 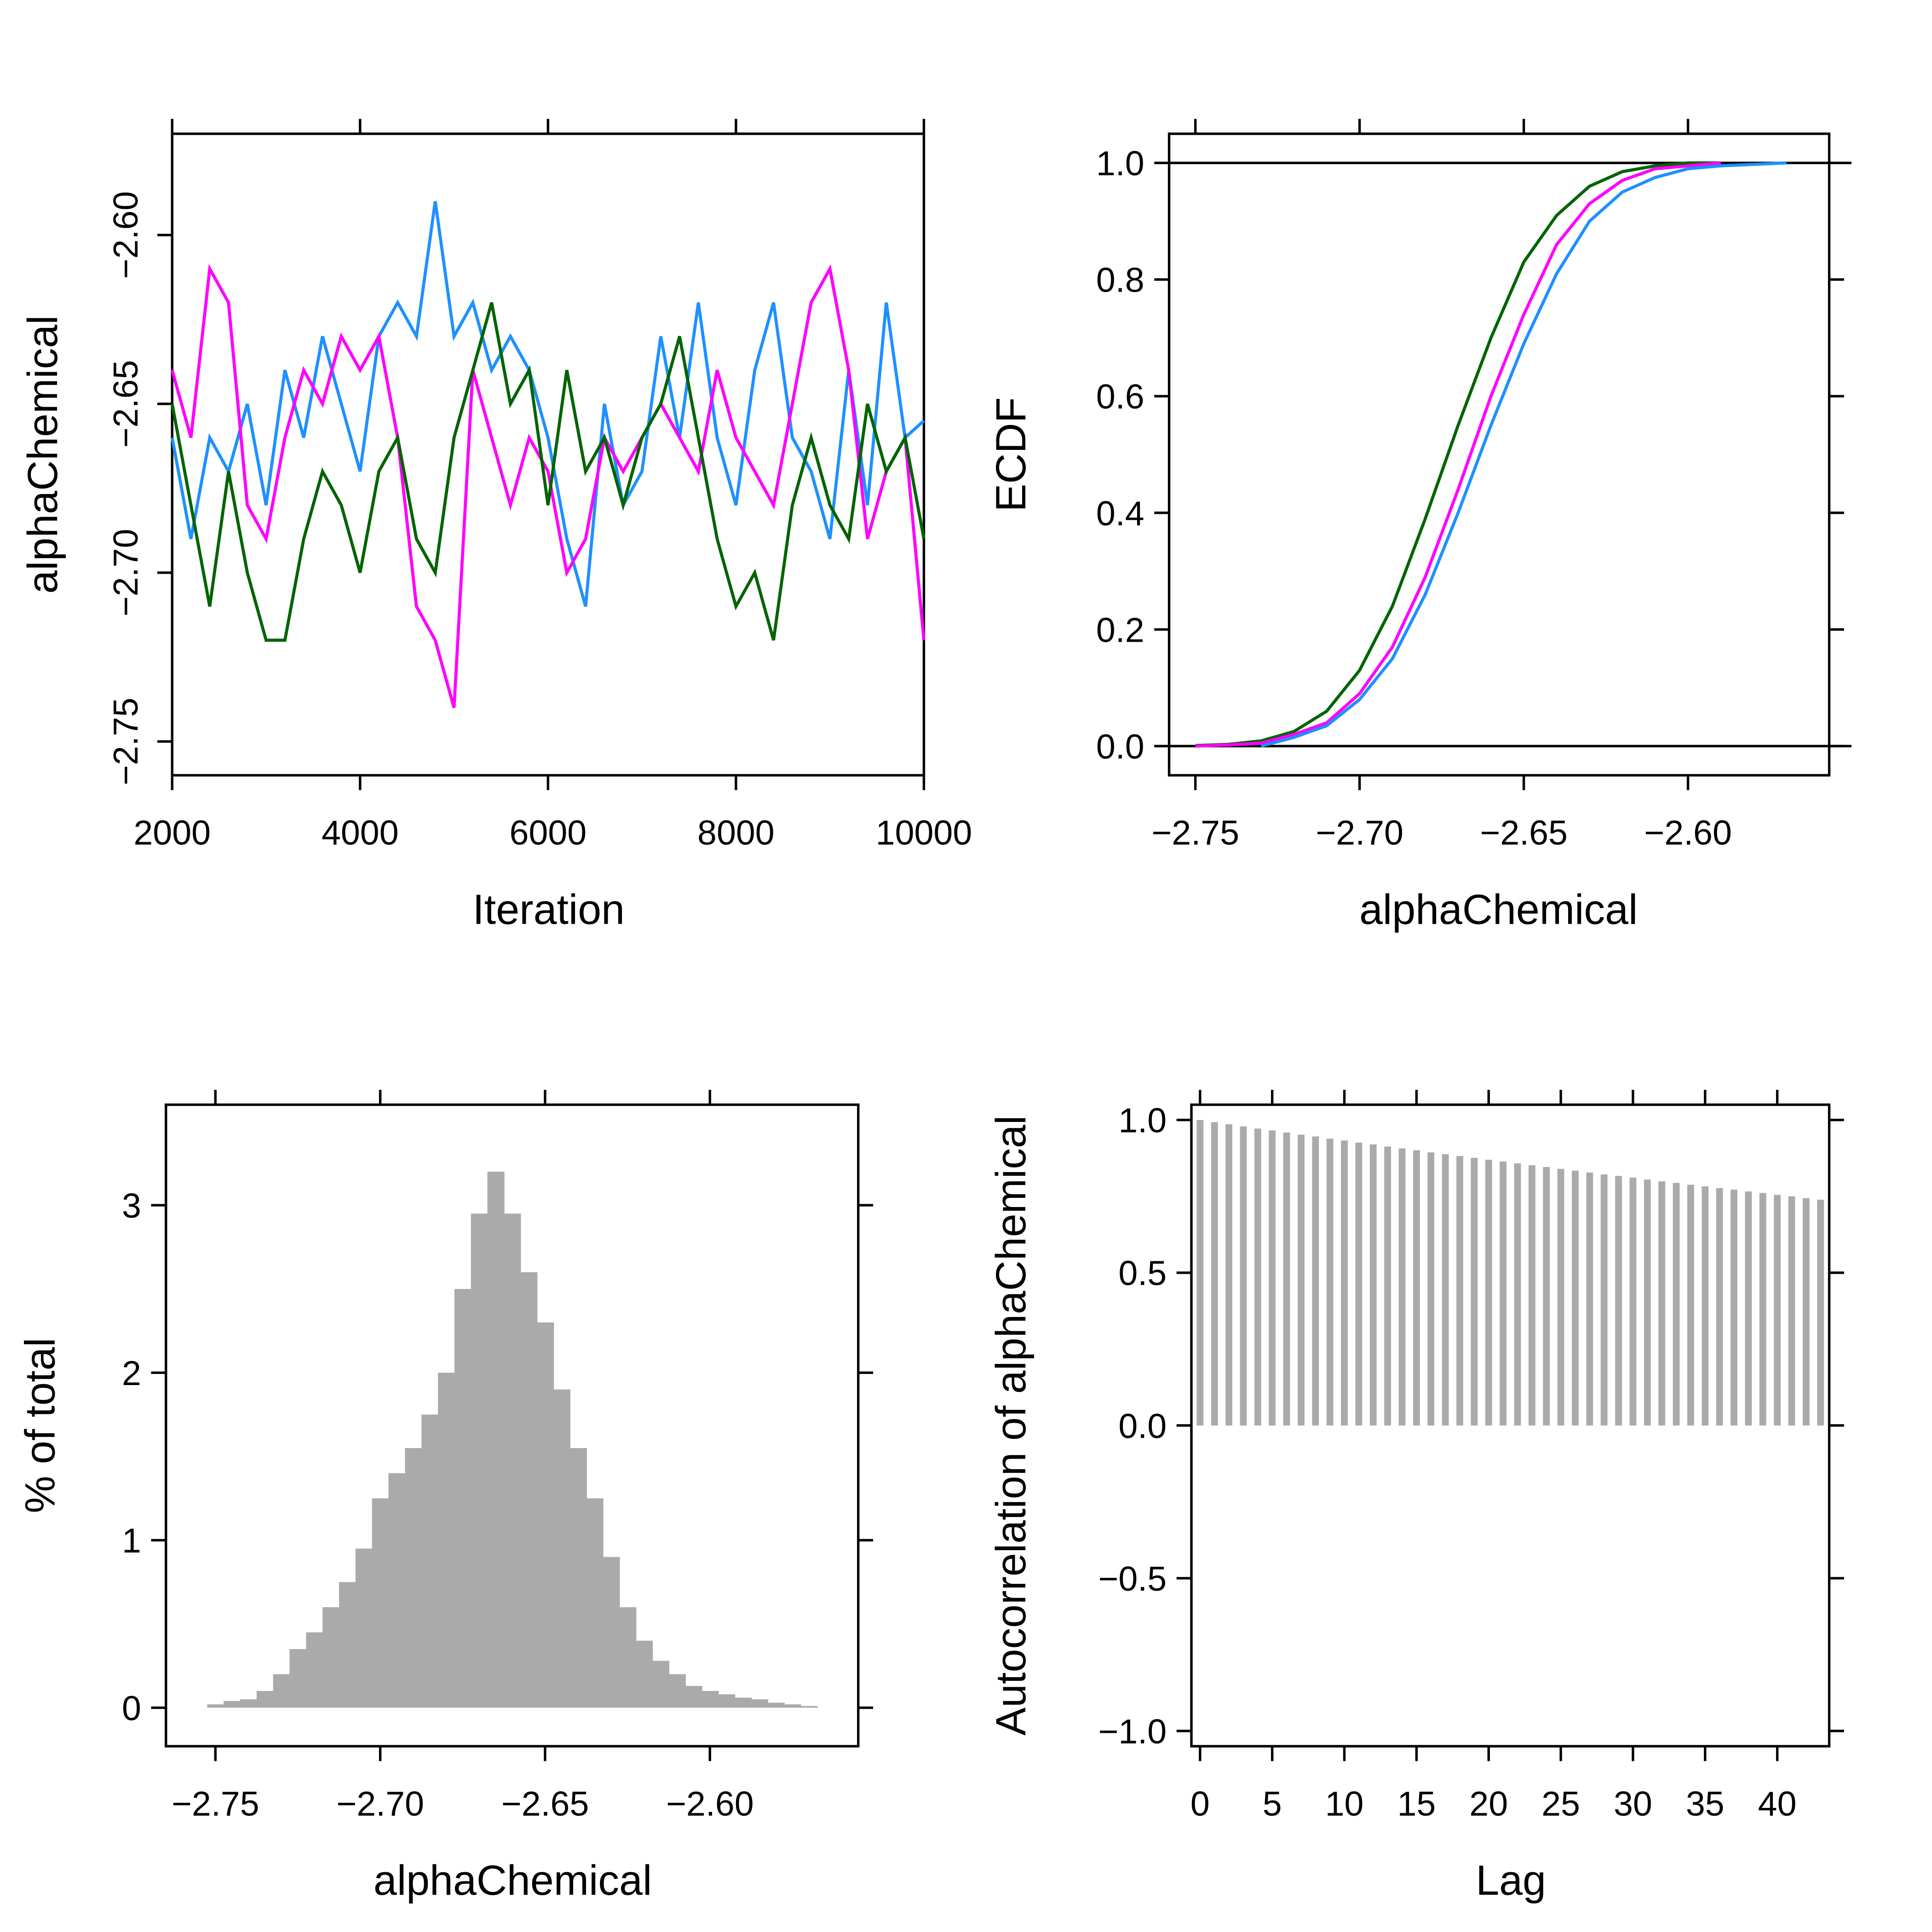 I want to click on x-tick-label: 35, so click(x=1705, y=1803).